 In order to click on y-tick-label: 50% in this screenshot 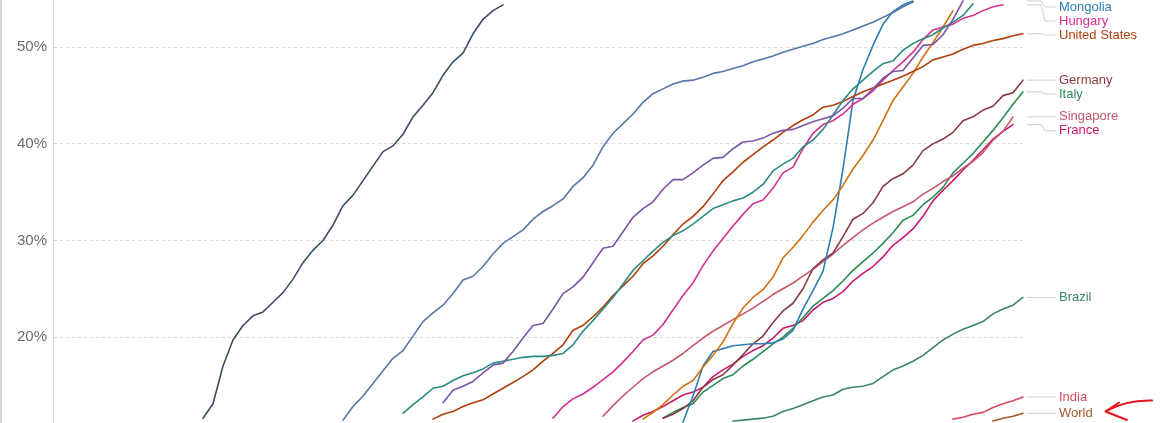, I will do `click(31, 46)`.